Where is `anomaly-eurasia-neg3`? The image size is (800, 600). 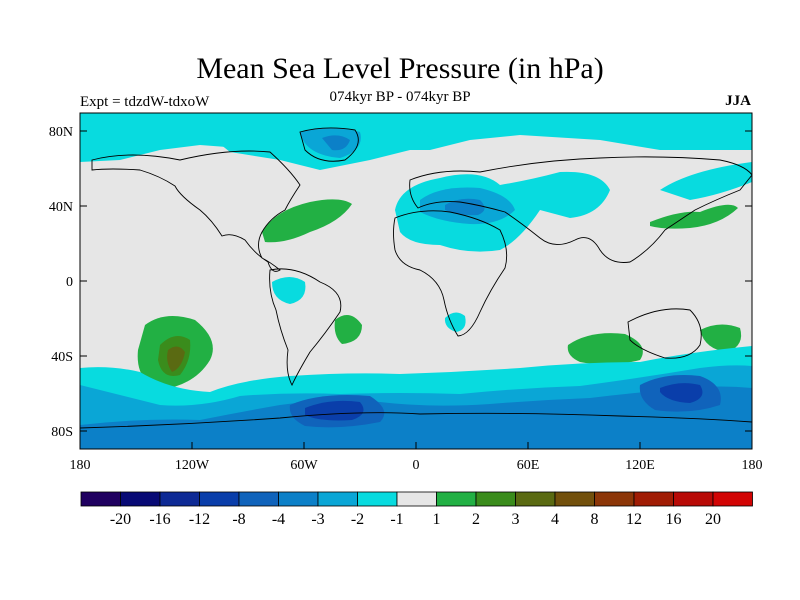 anomaly-eurasia-neg3 is located at coordinates (465, 207).